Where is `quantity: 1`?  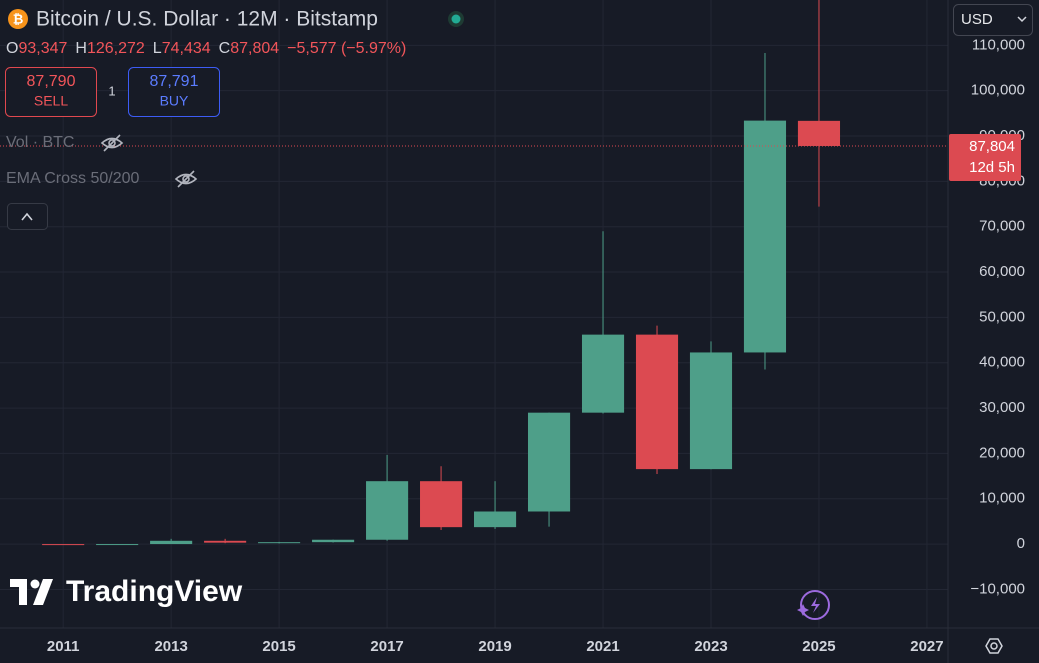
quantity: 1 is located at coordinates (111, 90).